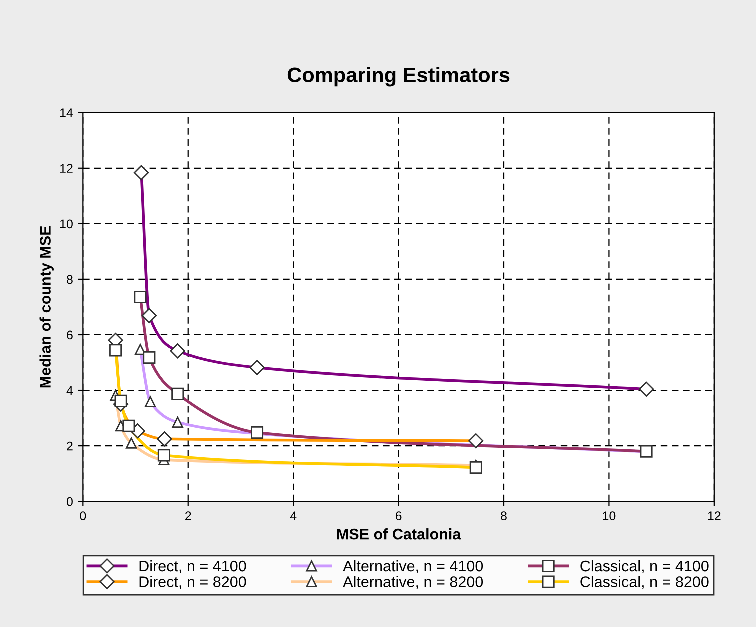  What do you see at coordinates (413, 583) in the screenshot?
I see `legend-label: Alternative, n = 8200` at bounding box center [413, 583].